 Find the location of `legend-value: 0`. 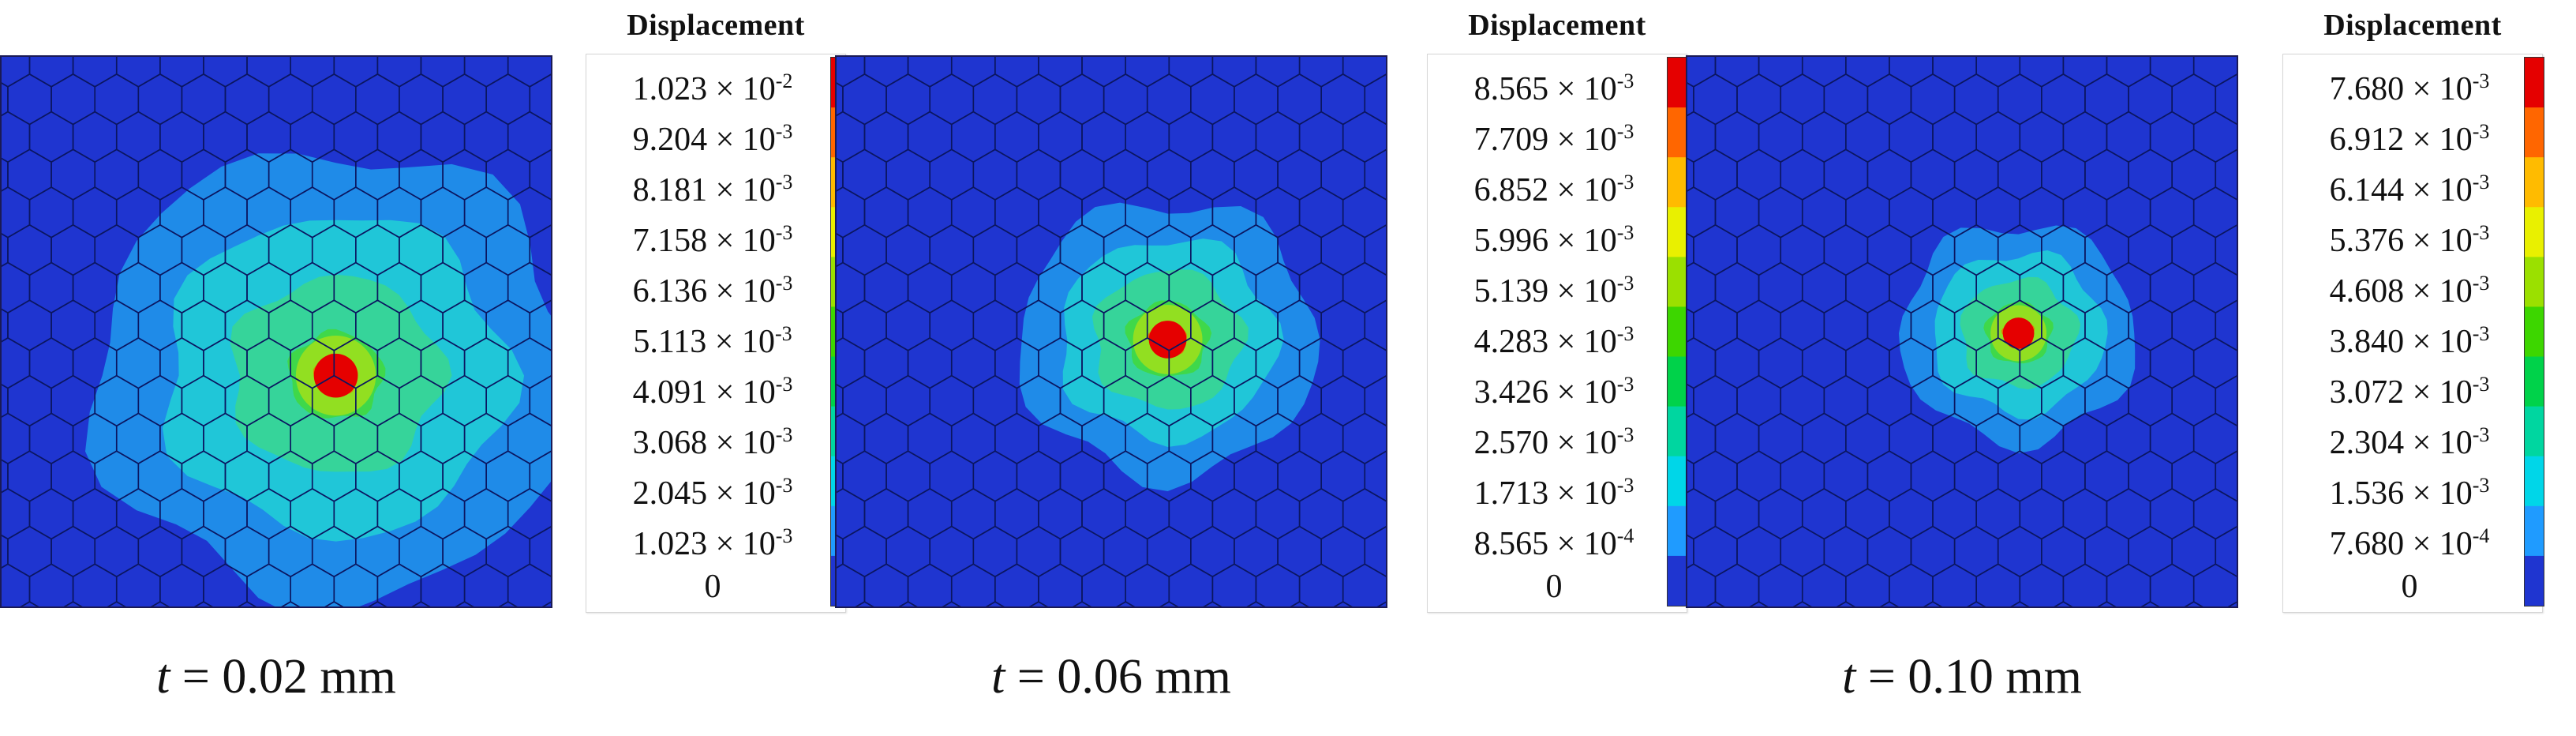

legend-value: 0 is located at coordinates (2409, 587).